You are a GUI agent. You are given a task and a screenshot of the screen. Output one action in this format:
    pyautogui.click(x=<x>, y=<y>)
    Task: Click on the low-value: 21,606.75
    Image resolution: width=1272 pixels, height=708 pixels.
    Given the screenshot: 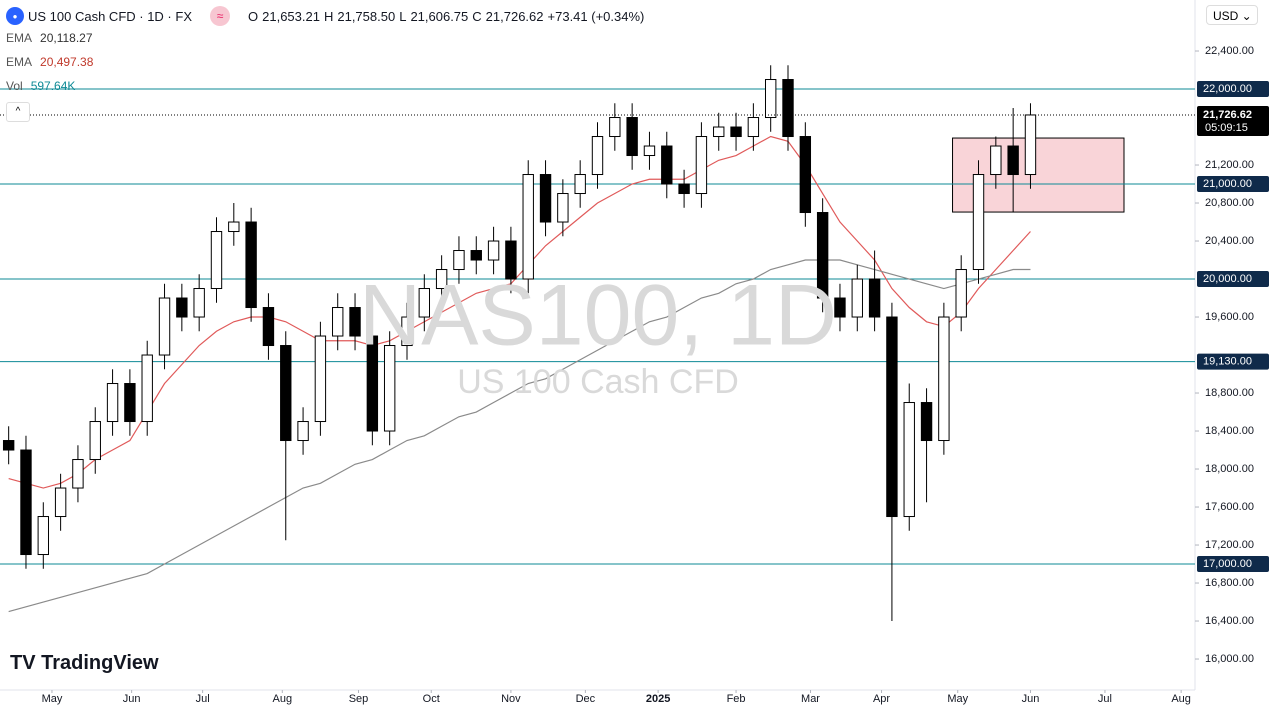 What is the action you would take?
    pyautogui.click(x=439, y=16)
    